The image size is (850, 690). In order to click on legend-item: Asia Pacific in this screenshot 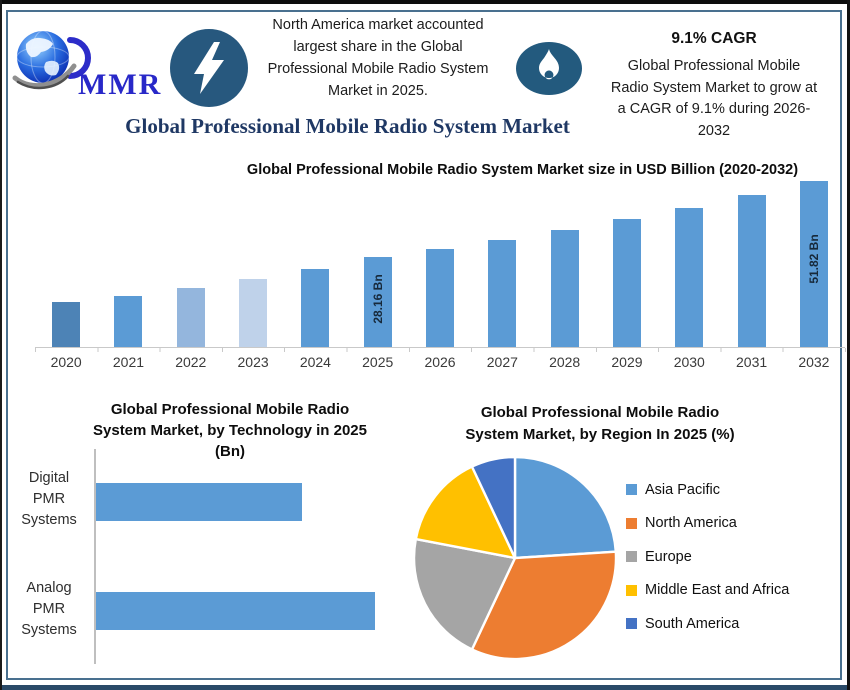, I will do `click(707, 489)`.